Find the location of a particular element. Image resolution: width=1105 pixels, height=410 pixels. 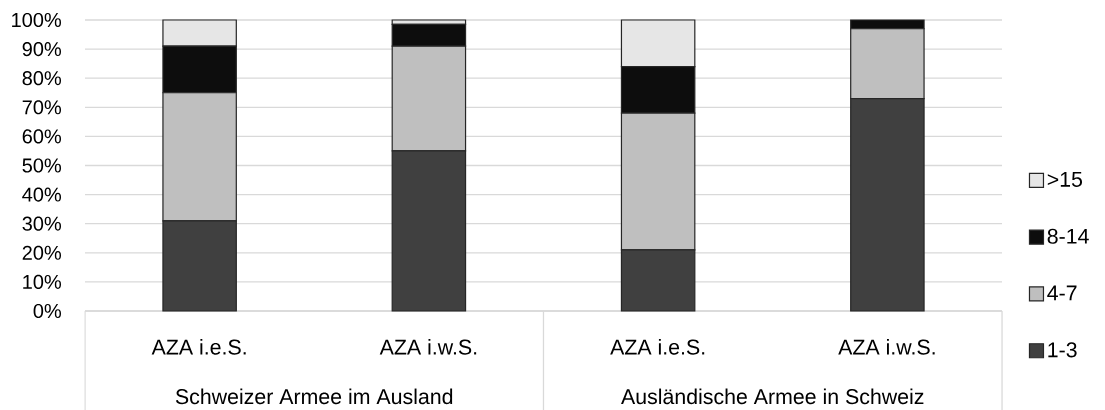

legend-label: 8-14 is located at coordinates (1068, 236).